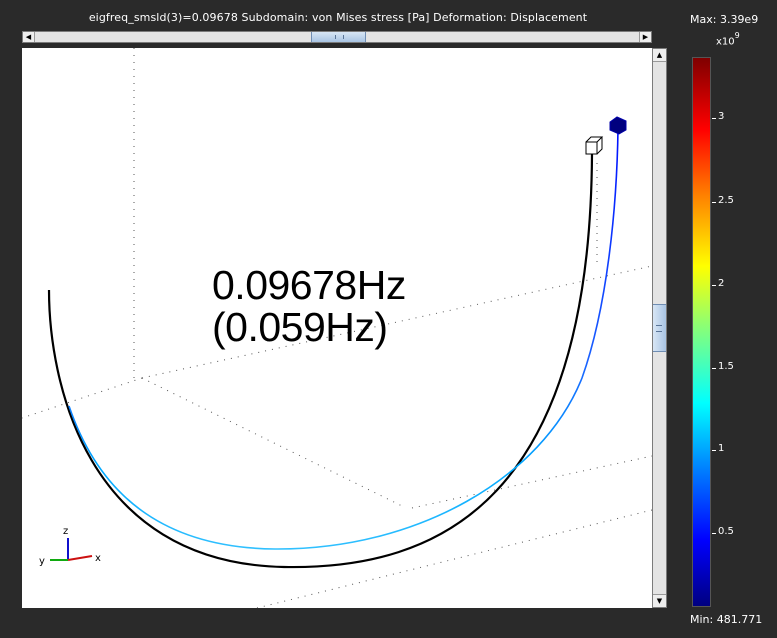 Image resolution: width=777 pixels, height=638 pixels. I want to click on colorbar-tick-label: 0.5, so click(726, 531).